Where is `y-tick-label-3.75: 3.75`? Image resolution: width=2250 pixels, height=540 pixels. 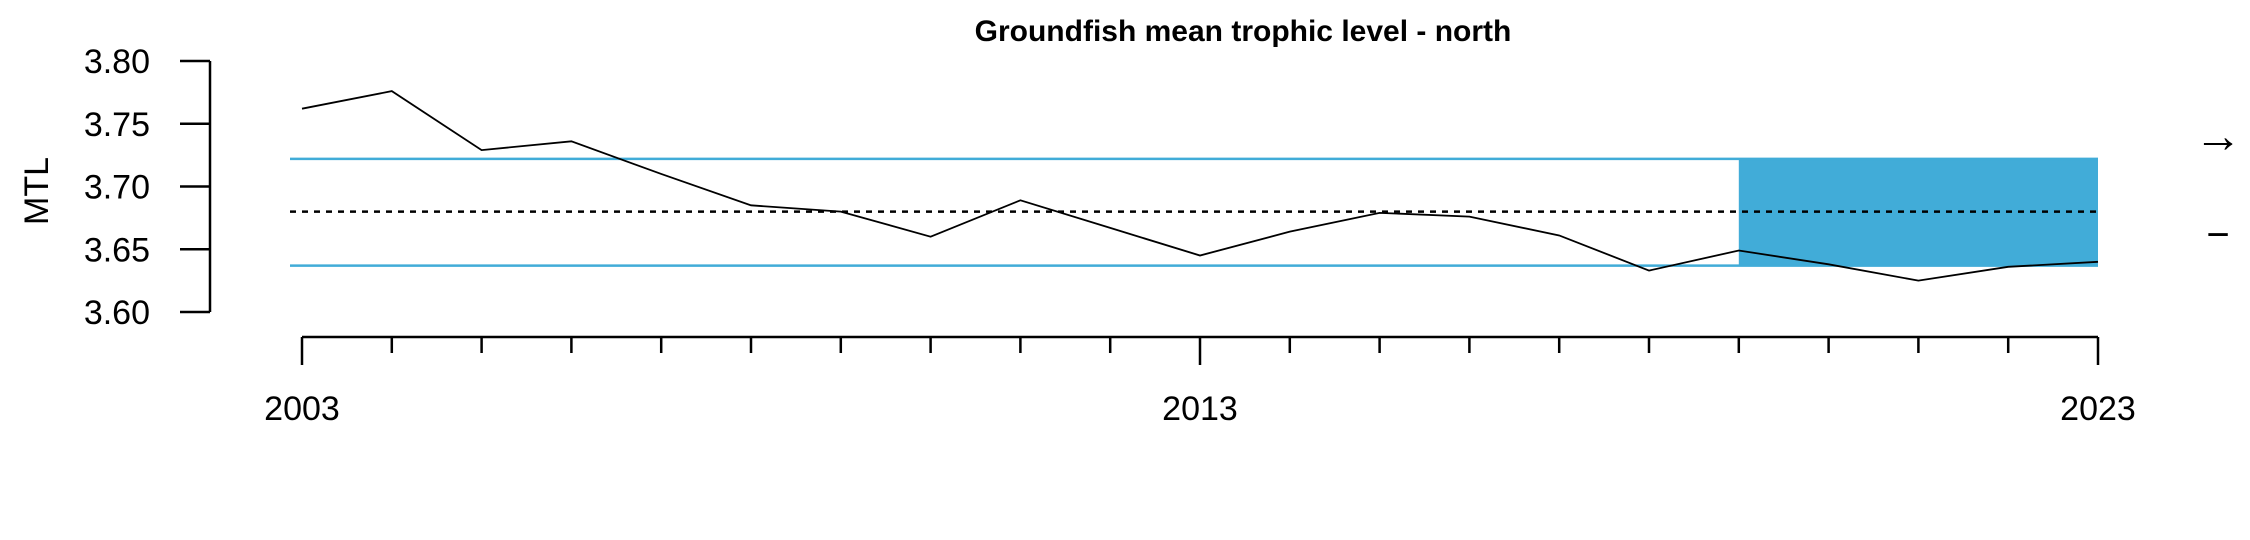
y-tick-label-3.75: 3.75 is located at coordinates (117, 125).